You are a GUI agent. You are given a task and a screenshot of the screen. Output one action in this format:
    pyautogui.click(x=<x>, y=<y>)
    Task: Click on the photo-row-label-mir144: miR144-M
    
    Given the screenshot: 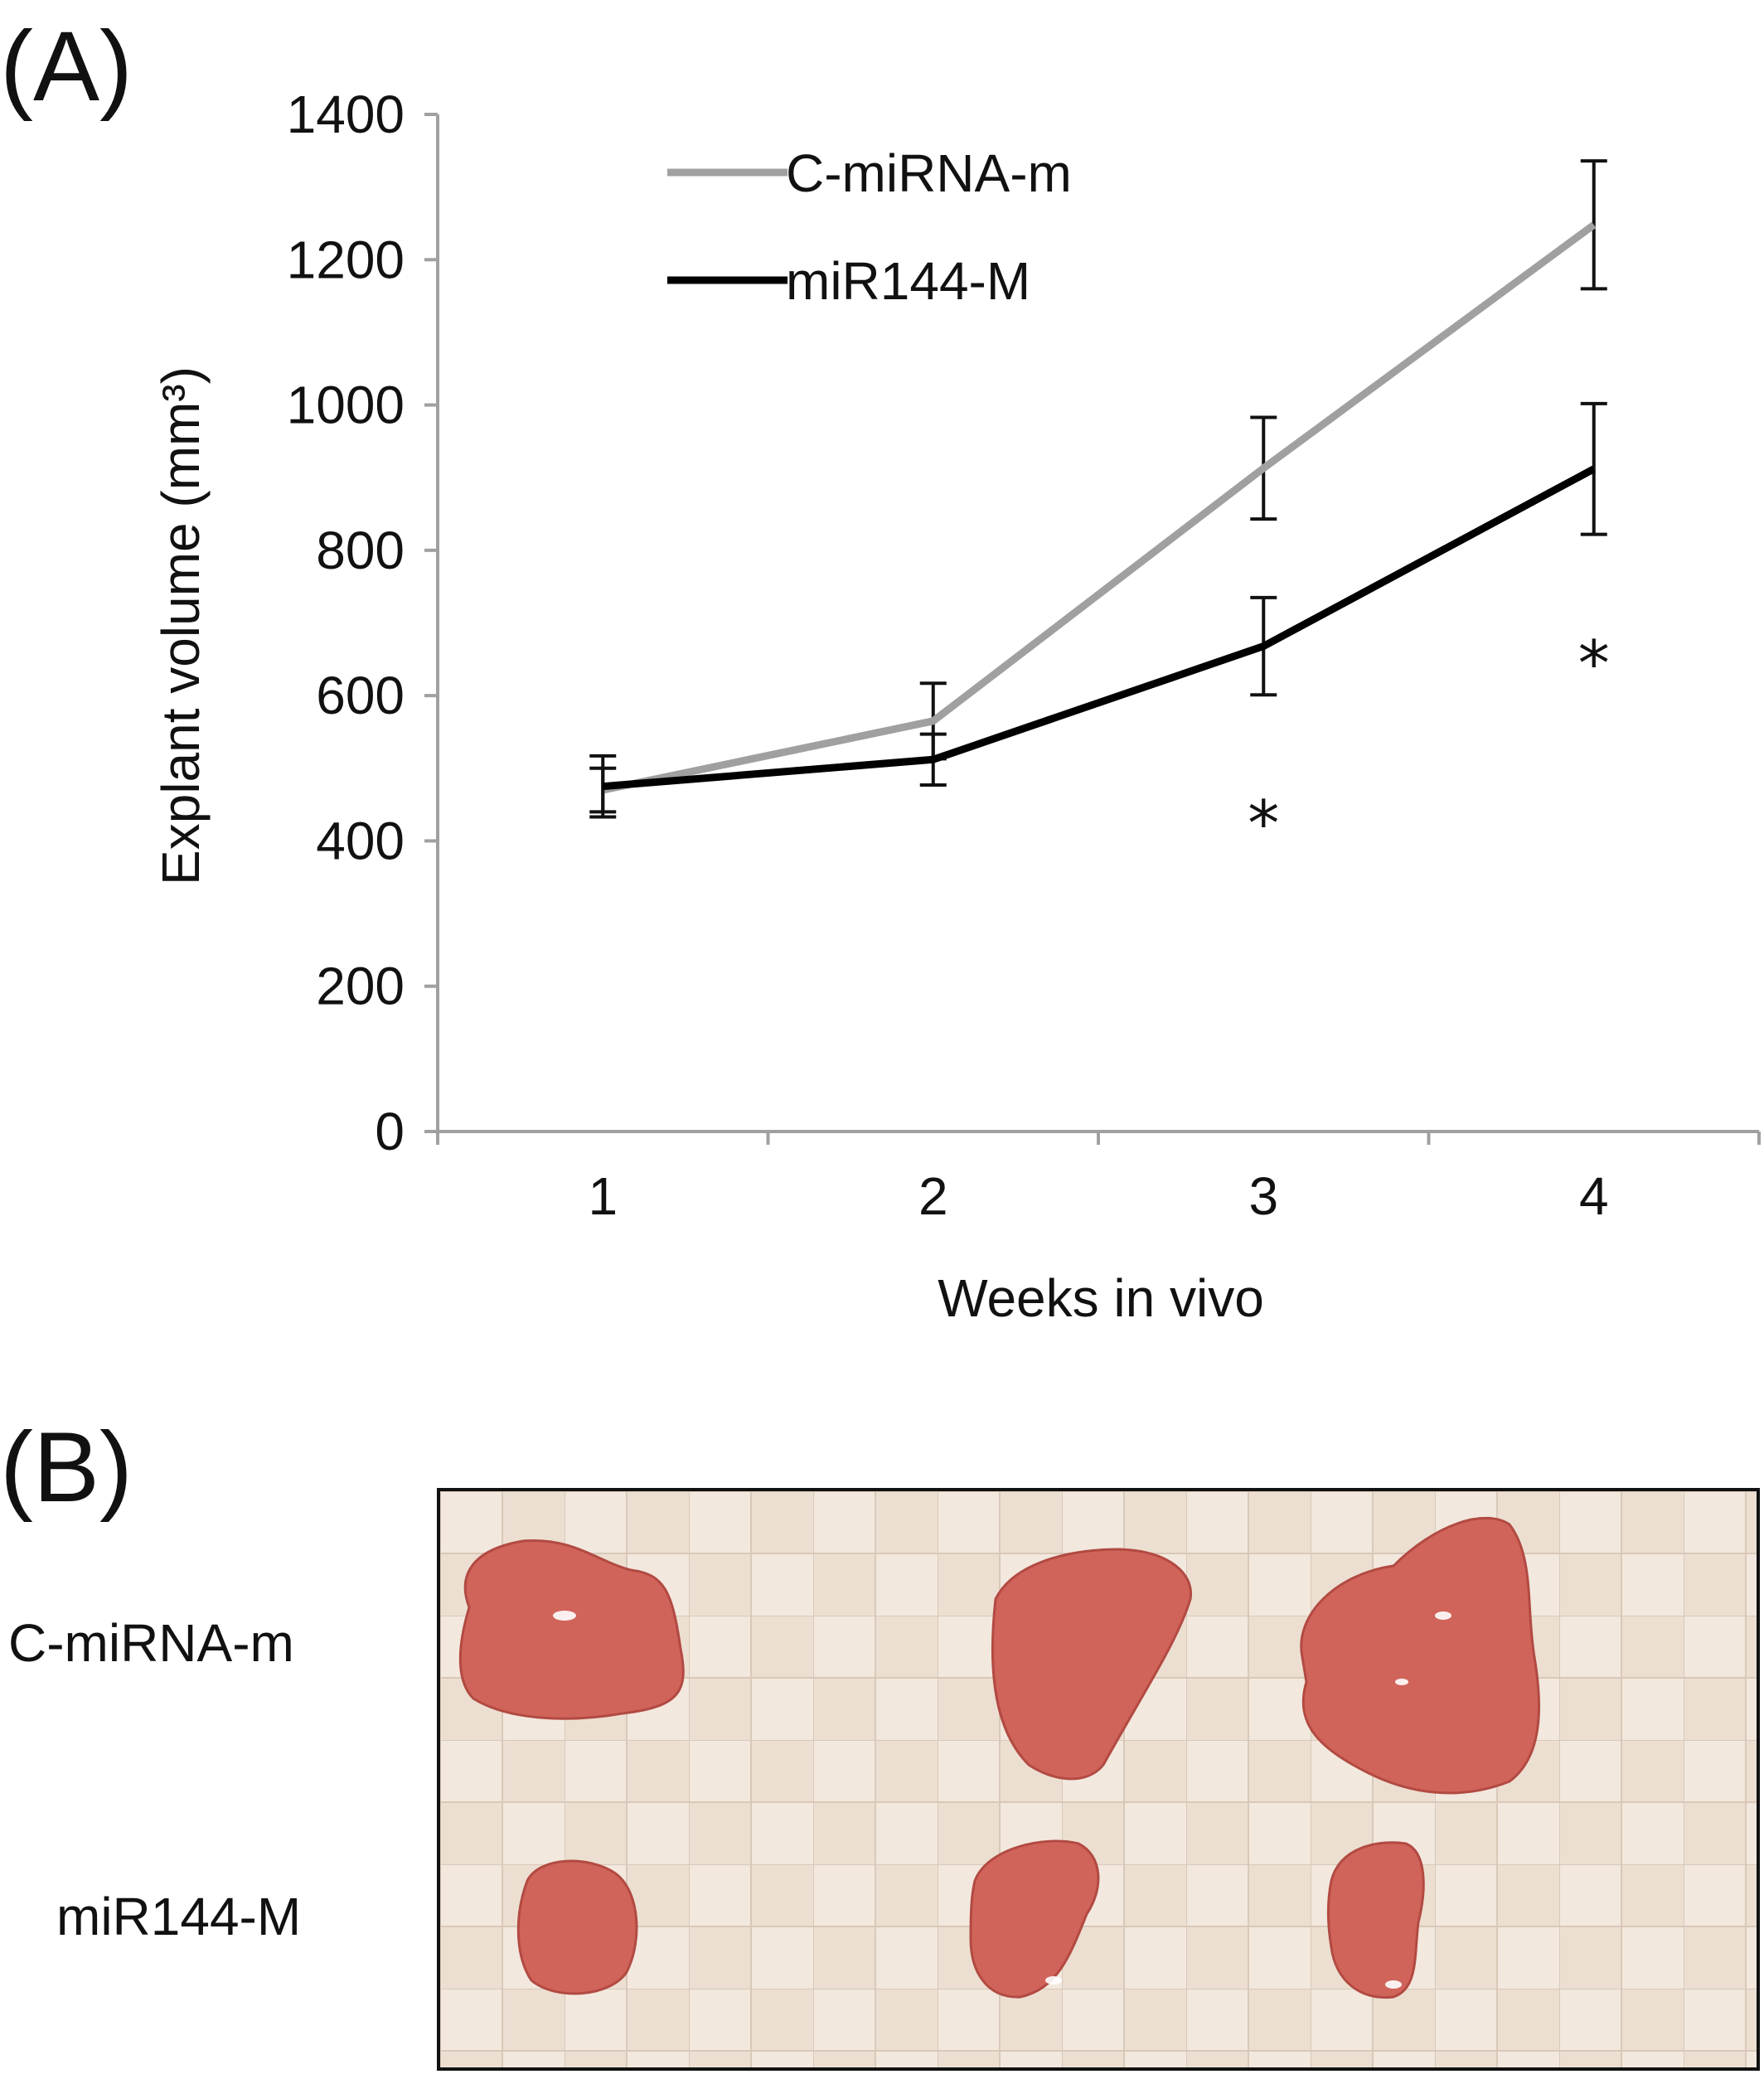 What is the action you would take?
    pyautogui.click(x=179, y=1916)
    